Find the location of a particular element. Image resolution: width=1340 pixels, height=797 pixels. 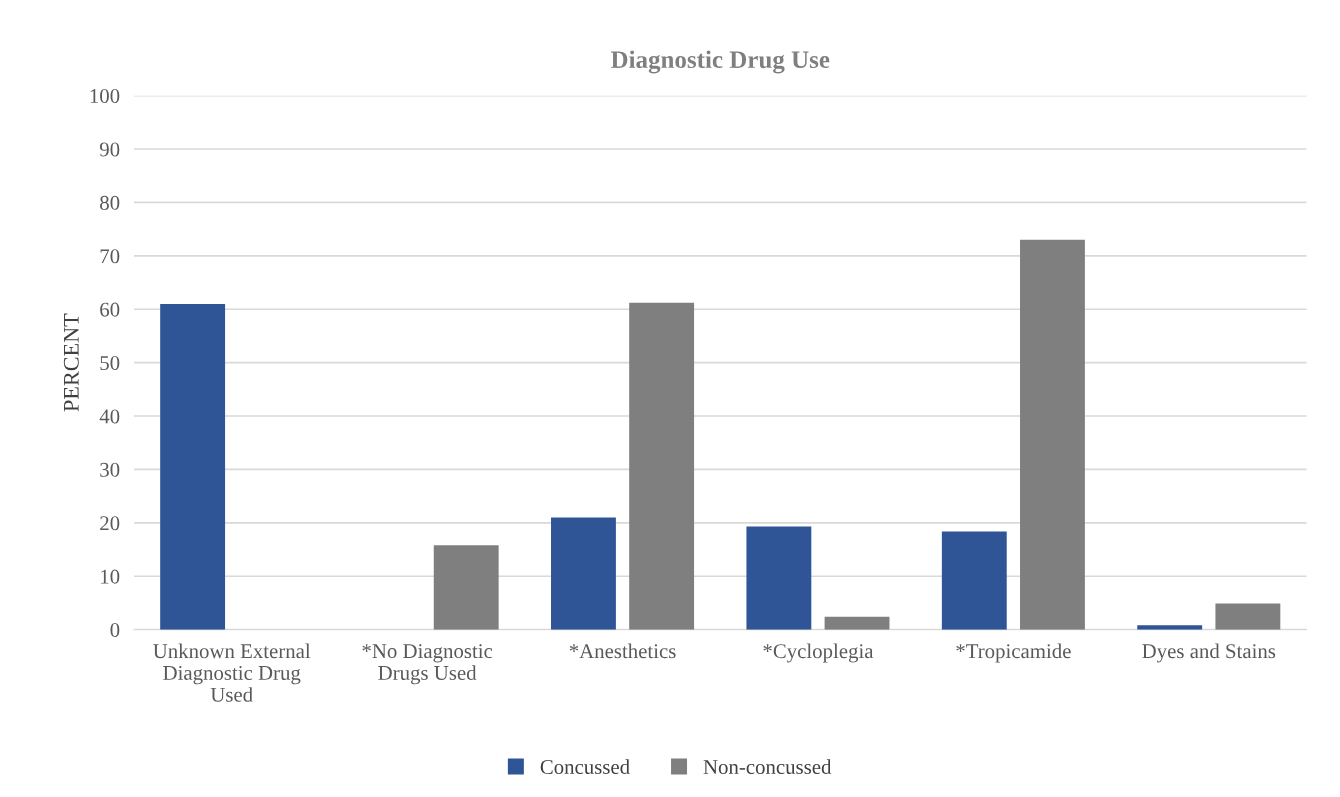

y-tick-label: 0 is located at coordinates (115, 630).